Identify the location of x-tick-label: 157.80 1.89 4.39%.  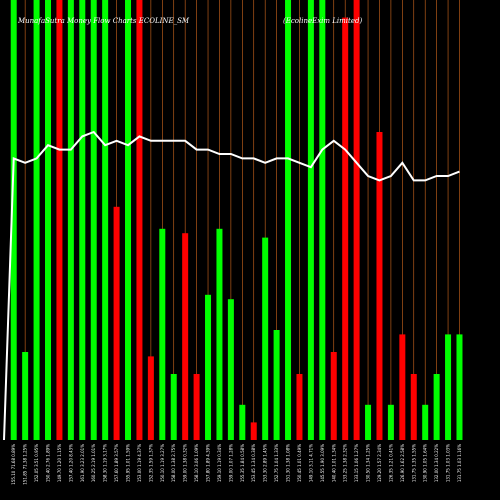
(208, 463).